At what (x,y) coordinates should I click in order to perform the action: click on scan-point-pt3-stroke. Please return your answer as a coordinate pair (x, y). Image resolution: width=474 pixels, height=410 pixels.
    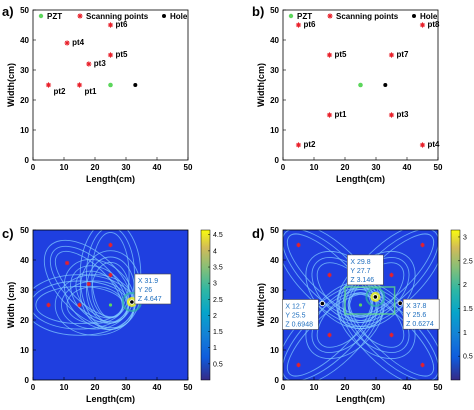
    Looking at the image, I should click on (391, 115).